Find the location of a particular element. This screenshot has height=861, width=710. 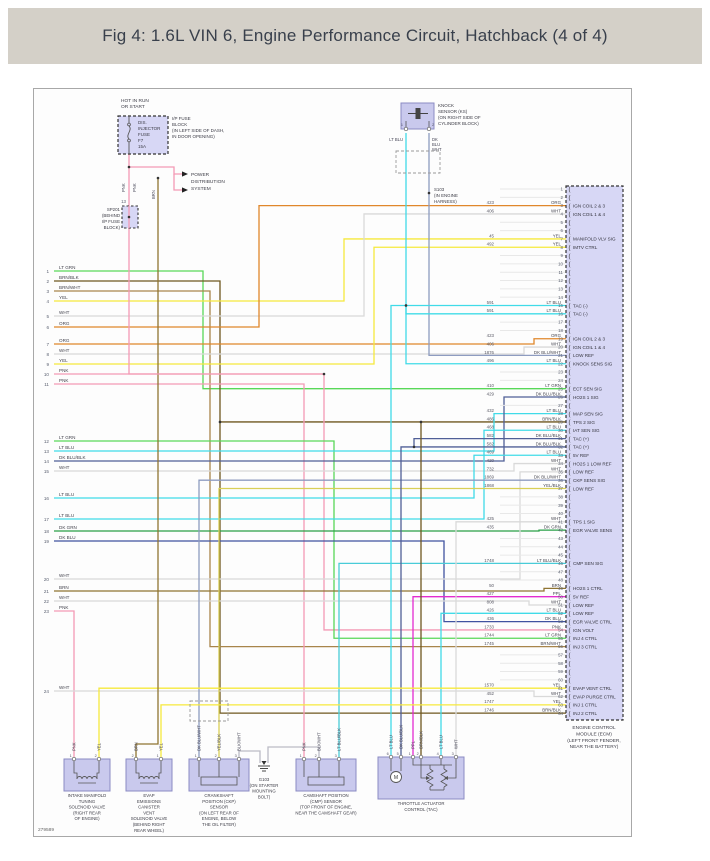

wire-number: 808 is located at coordinates (491, 601).